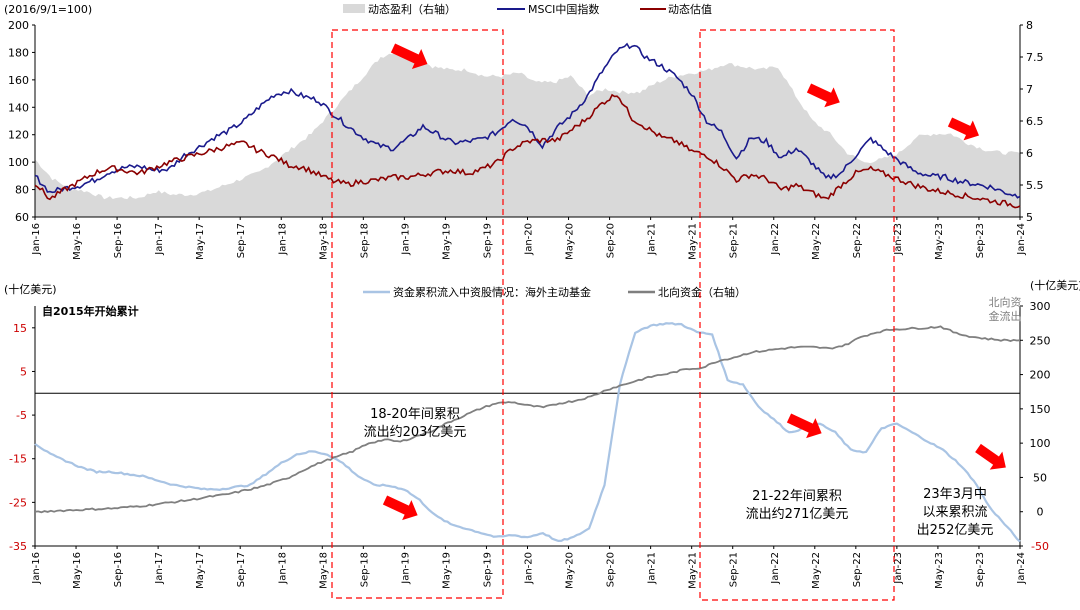 Image resolution: width=1080 pixels, height=610 pixels. Describe the element at coordinates (323, 570) in the screenshot. I see `bottom-x-tick-label: May-18` at that location.